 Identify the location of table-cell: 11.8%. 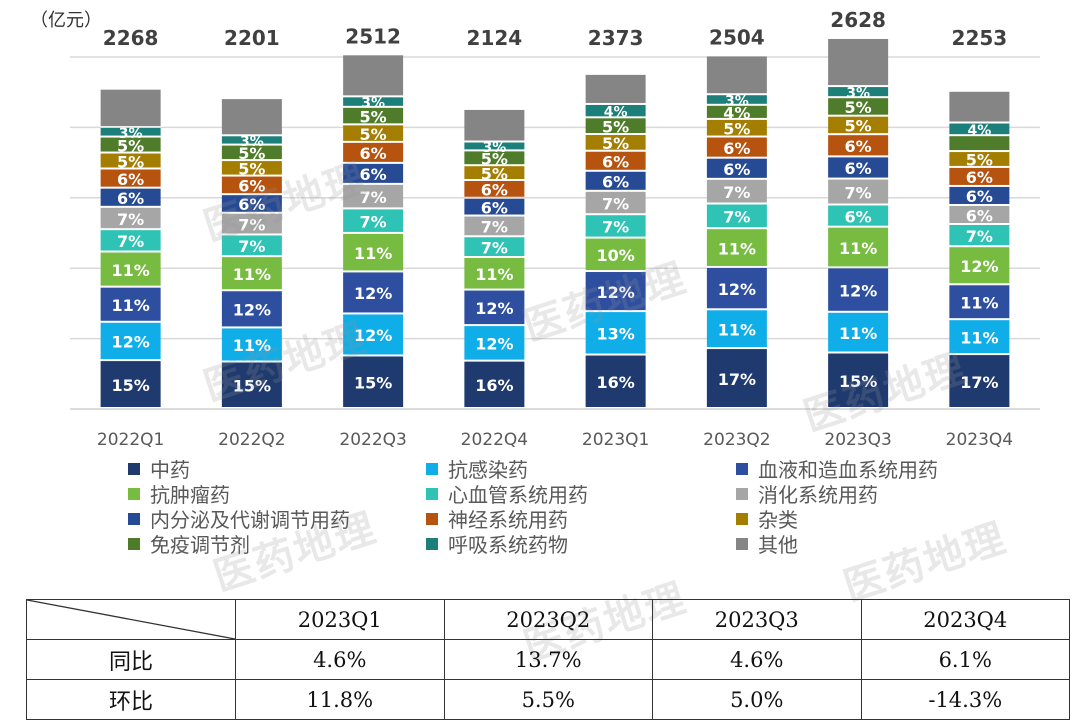
(340, 699).